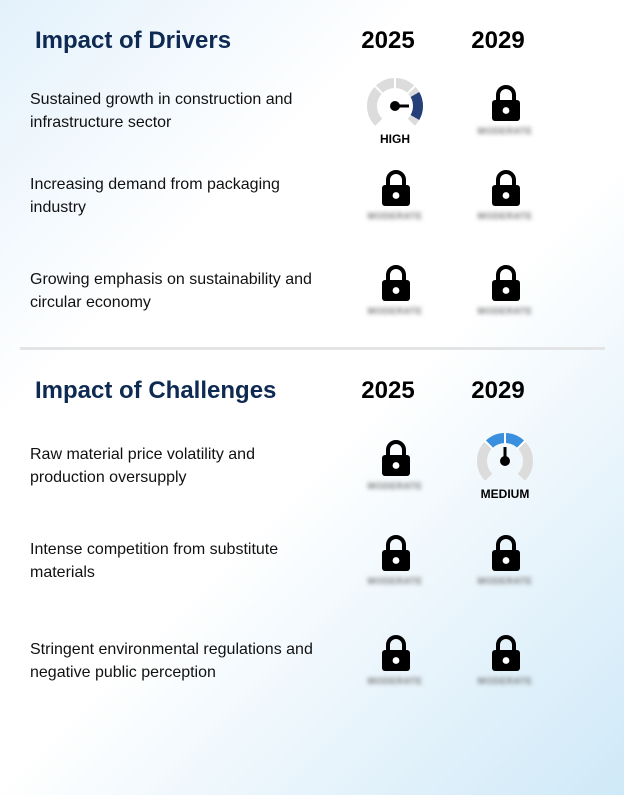  I want to click on impact-level: MEDIUM, so click(505, 494).